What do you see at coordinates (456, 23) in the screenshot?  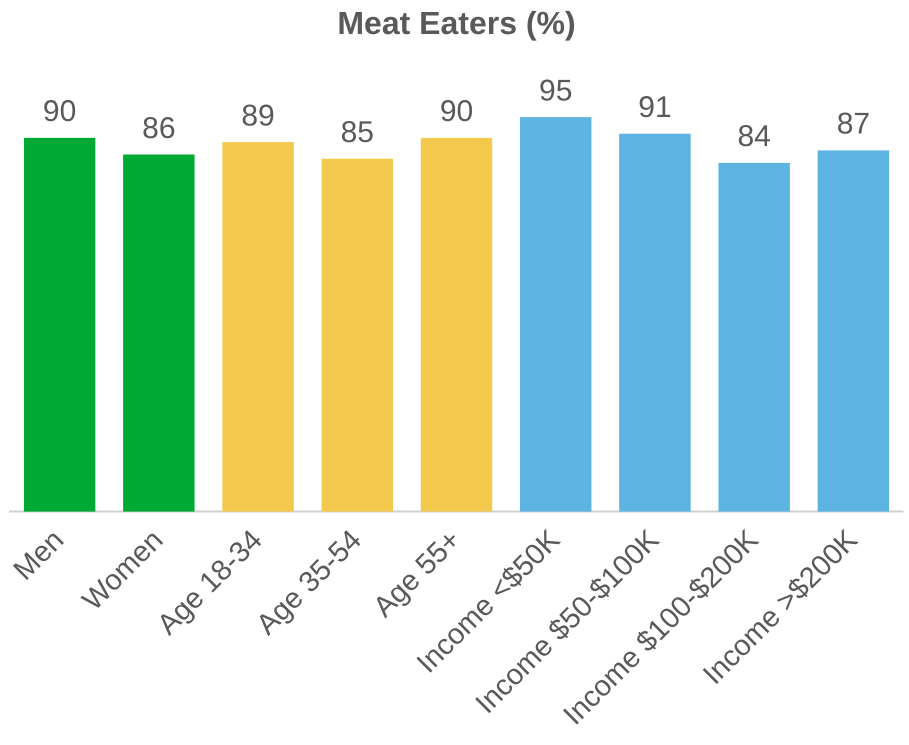 I see `chart-title: Meat Eaters (%)` at bounding box center [456, 23].